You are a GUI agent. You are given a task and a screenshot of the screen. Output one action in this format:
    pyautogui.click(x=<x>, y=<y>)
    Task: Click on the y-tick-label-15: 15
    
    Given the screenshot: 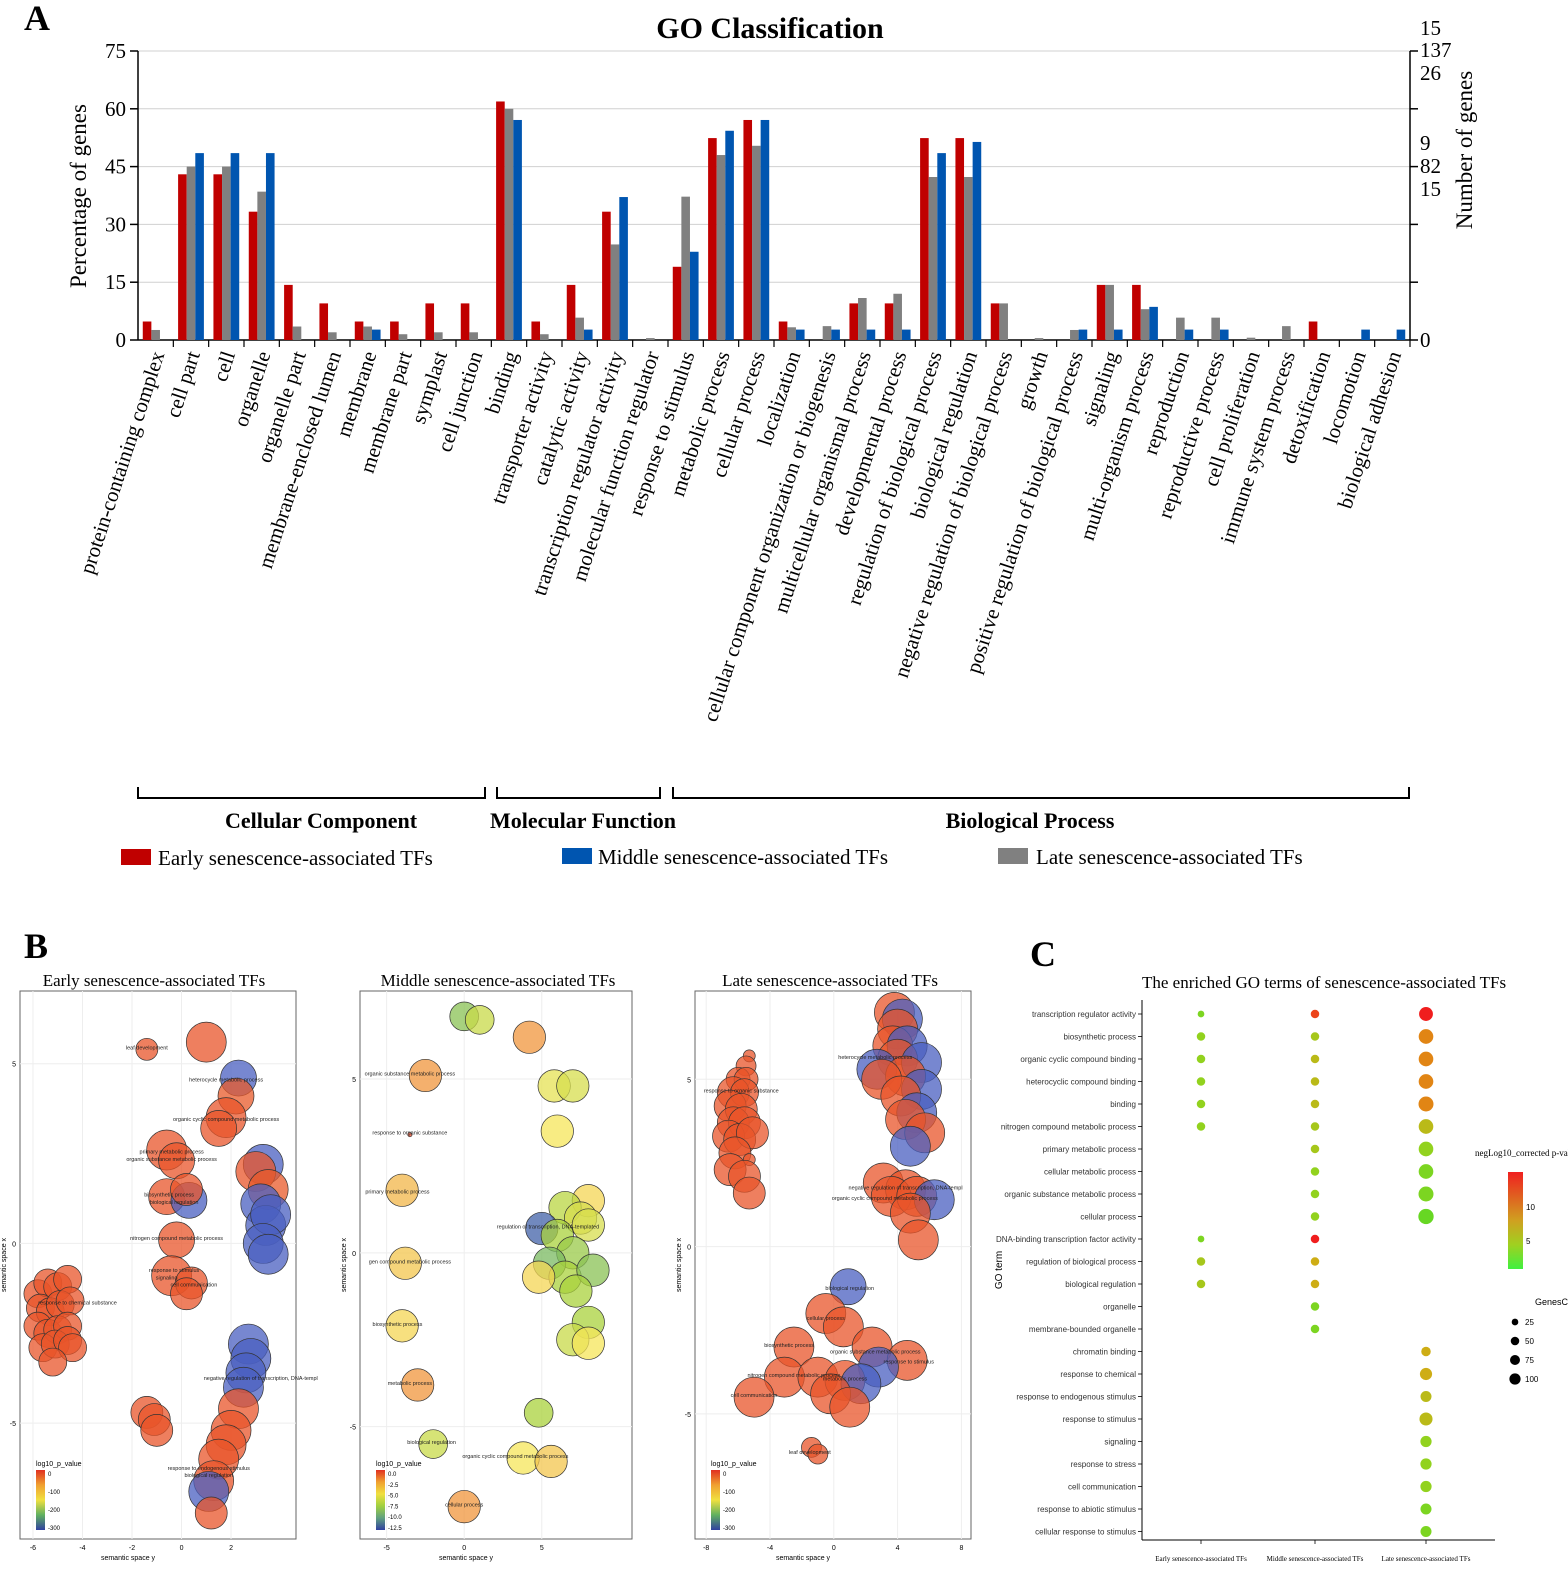 What is the action you would take?
    pyautogui.click(x=115, y=282)
    